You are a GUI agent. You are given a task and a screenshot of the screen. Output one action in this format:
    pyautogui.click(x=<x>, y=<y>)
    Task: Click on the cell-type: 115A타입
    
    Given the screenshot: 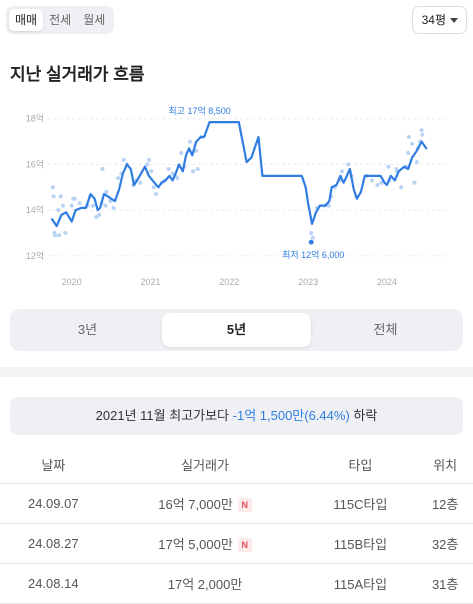 What is the action you would take?
    pyautogui.click(x=360, y=583)
    